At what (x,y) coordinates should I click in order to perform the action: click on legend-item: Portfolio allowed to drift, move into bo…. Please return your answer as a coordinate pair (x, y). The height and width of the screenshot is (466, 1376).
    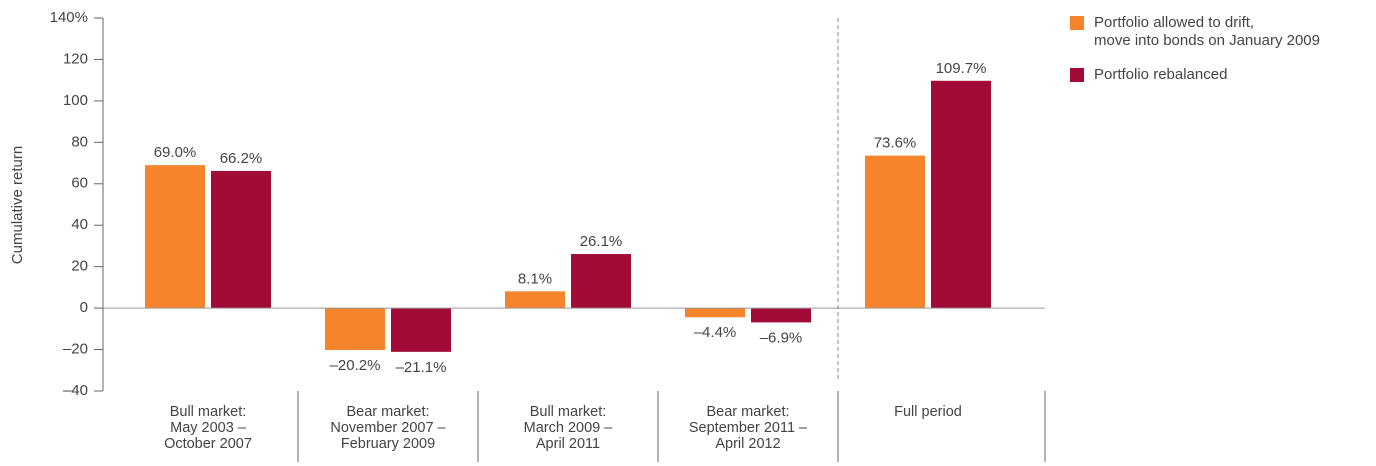
    Looking at the image, I should click on (1195, 32).